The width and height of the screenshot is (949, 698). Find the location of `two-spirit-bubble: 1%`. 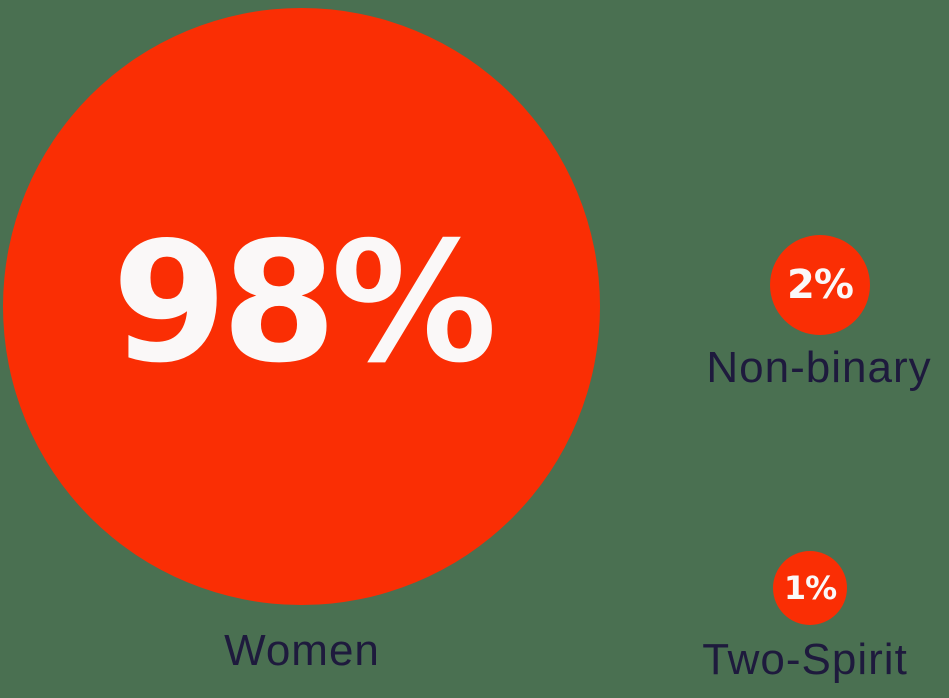

two-spirit-bubble: 1% is located at coordinates (810, 588).